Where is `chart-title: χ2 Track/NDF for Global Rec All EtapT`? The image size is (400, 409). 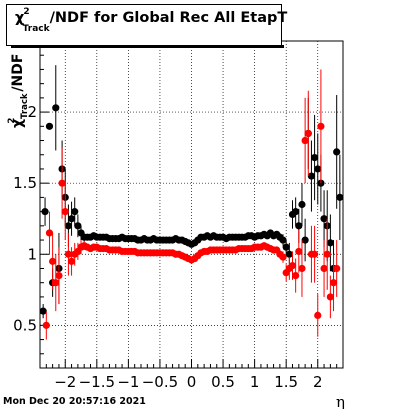
chart-title: χ2 Track/NDF for Global Rec All EtapT is located at coordinates (151, 20).